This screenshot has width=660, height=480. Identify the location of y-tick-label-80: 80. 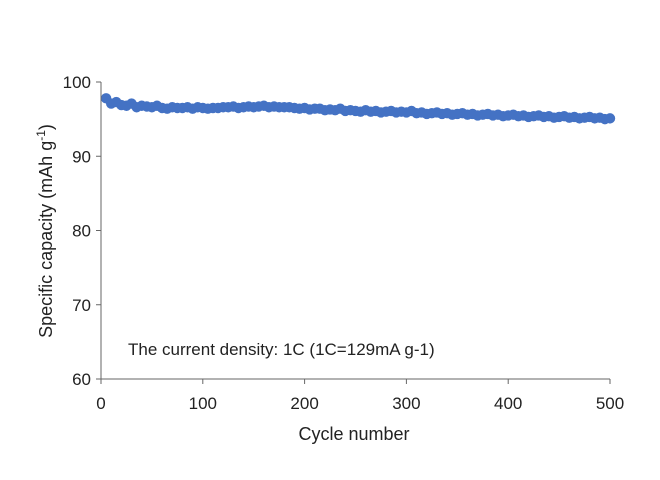
(81, 231).